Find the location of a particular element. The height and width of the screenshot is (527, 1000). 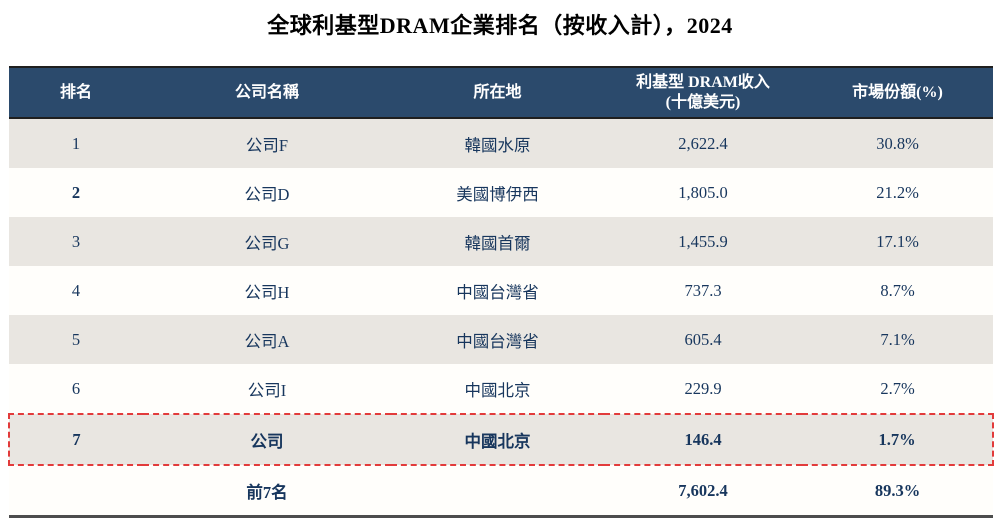

cell-rank: 2 is located at coordinates (76, 192).